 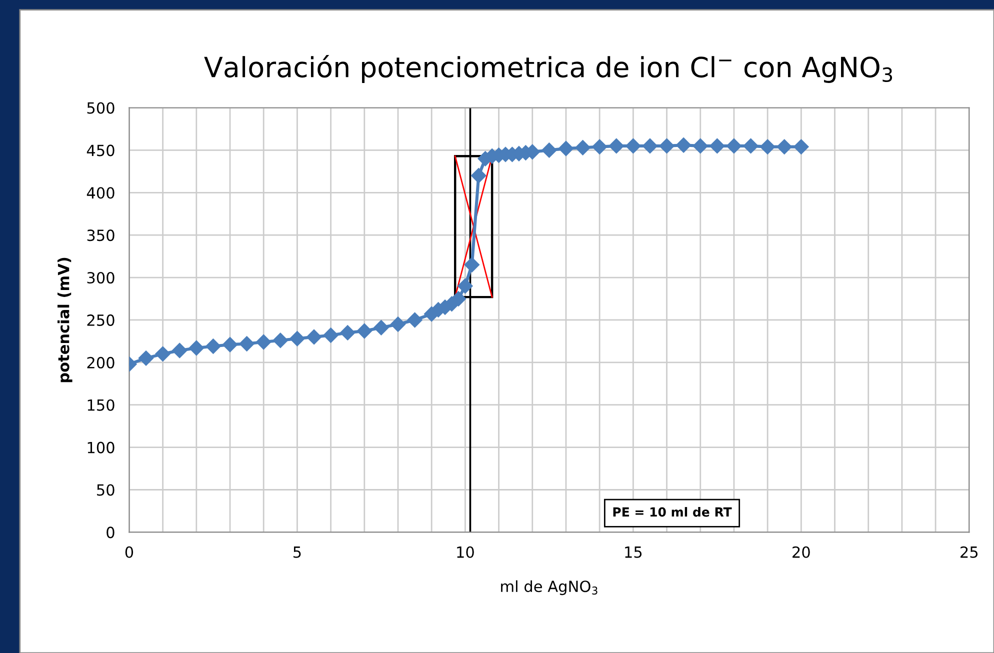 What do you see at coordinates (100, 150) in the screenshot?
I see `y-tick-label: 450` at bounding box center [100, 150].